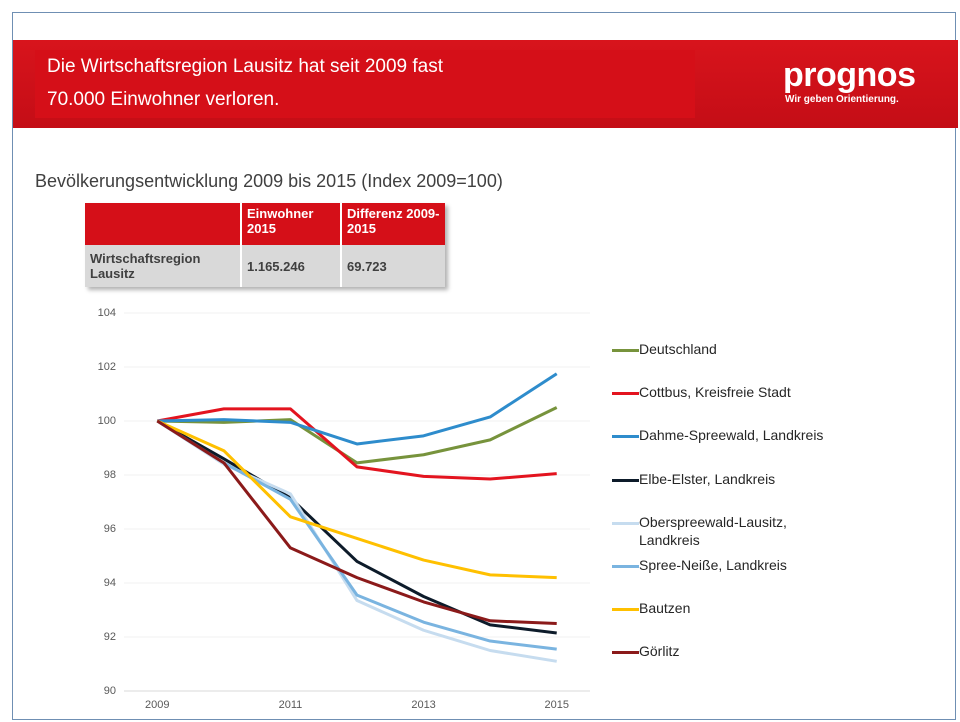 The width and height of the screenshot is (960, 722). Describe the element at coordinates (110, 691) in the screenshot. I see `y-tick-label: 90` at that location.